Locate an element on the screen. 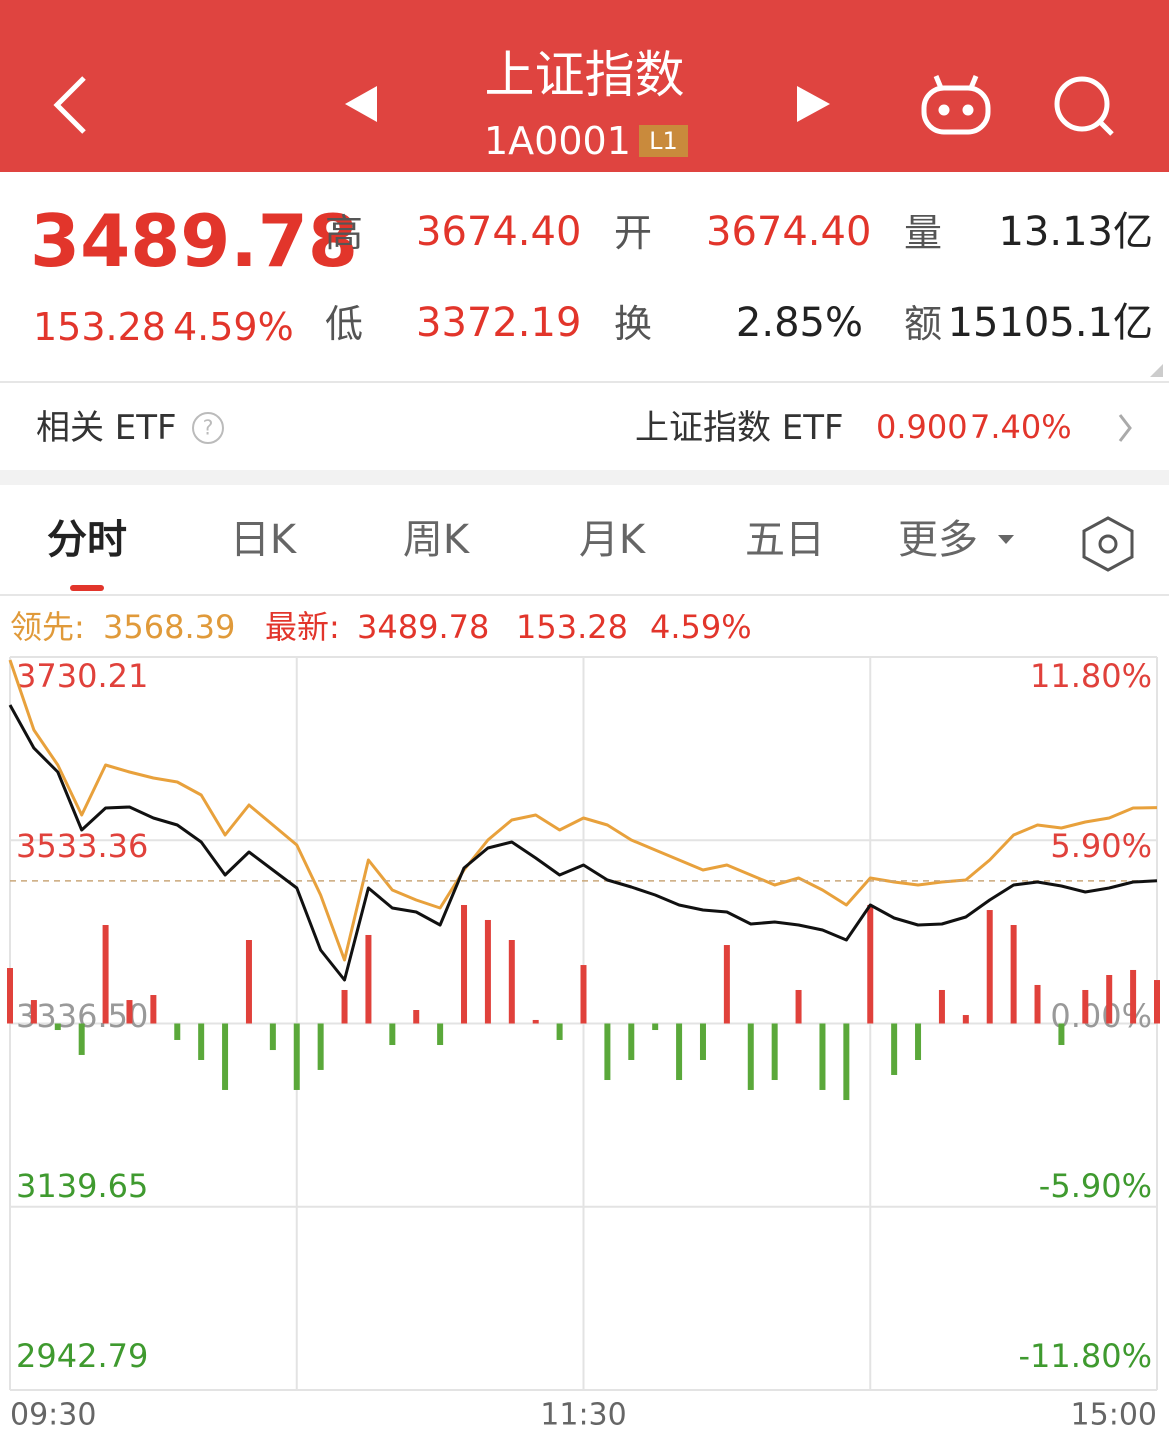  lead-value: 3568.39 is located at coordinates (169, 627).